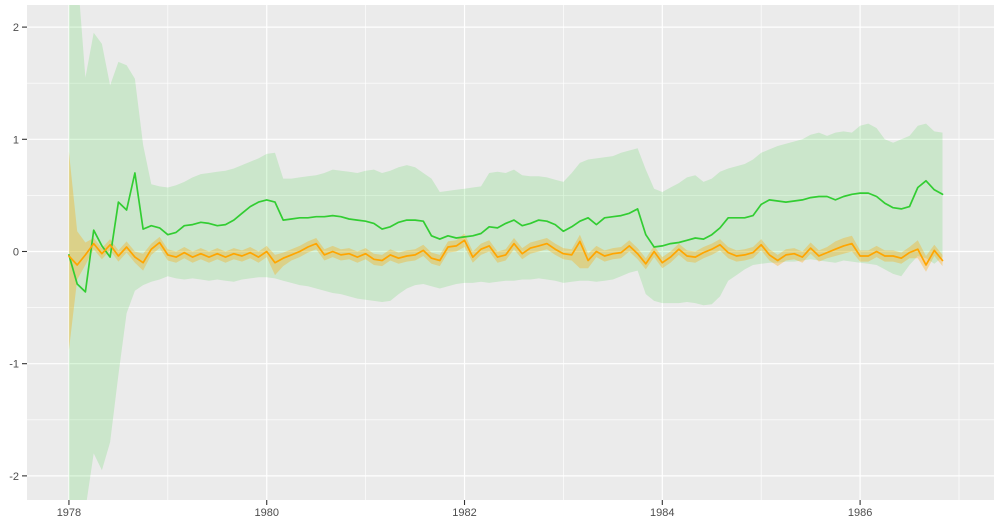 The width and height of the screenshot is (1000, 526). Describe the element at coordinates (662, 513) in the screenshot. I see `x-tick-label: 1984` at that location.